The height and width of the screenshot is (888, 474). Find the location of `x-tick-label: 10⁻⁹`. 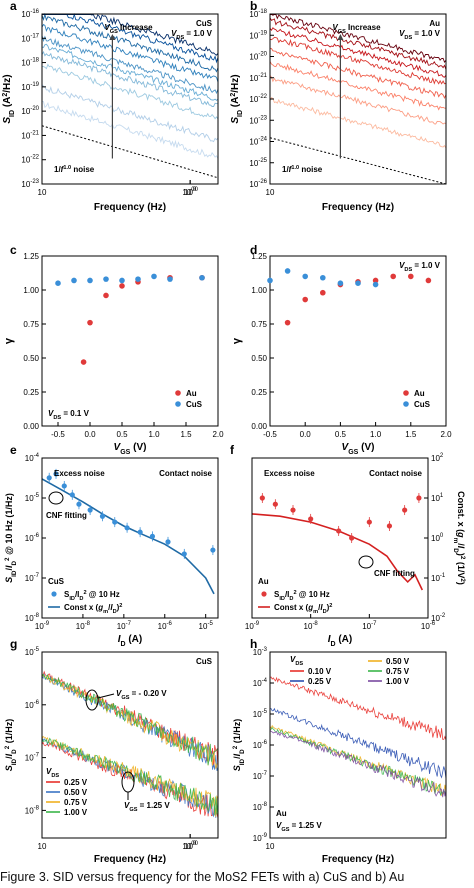

x-tick-label: 10⁻⁹ is located at coordinates (252, 626).